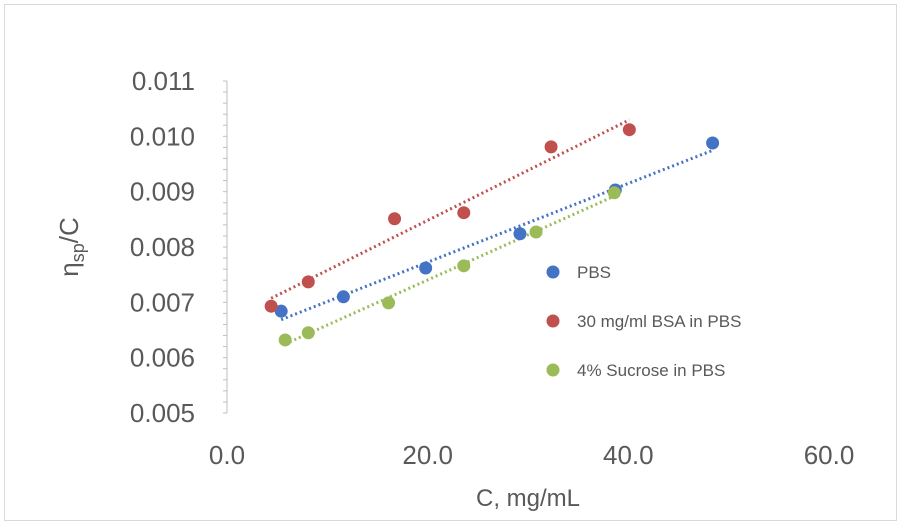 Image resolution: width=903 pixels, height=527 pixels. What do you see at coordinates (162, 247) in the screenshot?
I see `y-tick-label: 0.008` at bounding box center [162, 247].